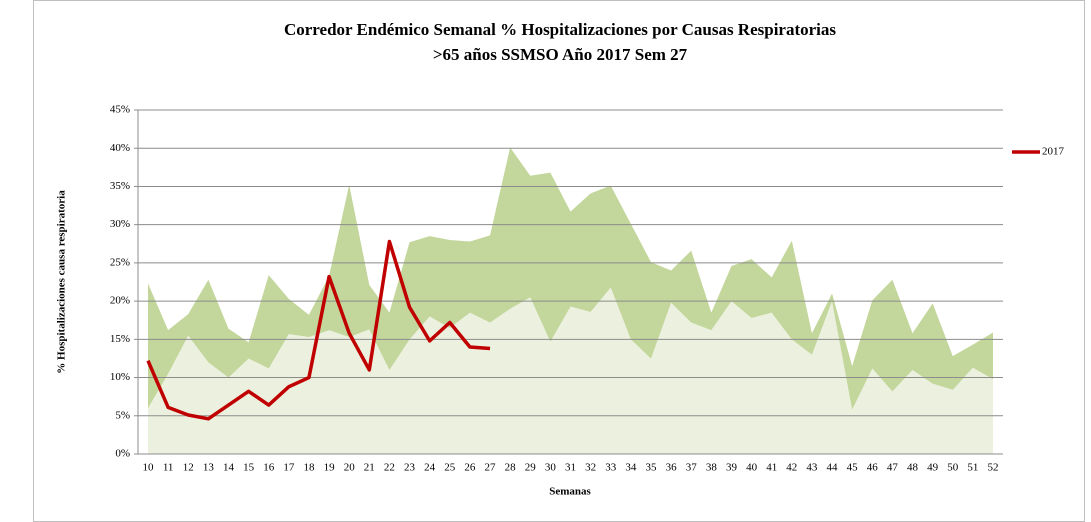 Image resolution: width=1091 pixels, height=522 pixels. What do you see at coordinates (450, 468) in the screenshot?
I see `x-tick-label: 25` at bounding box center [450, 468].